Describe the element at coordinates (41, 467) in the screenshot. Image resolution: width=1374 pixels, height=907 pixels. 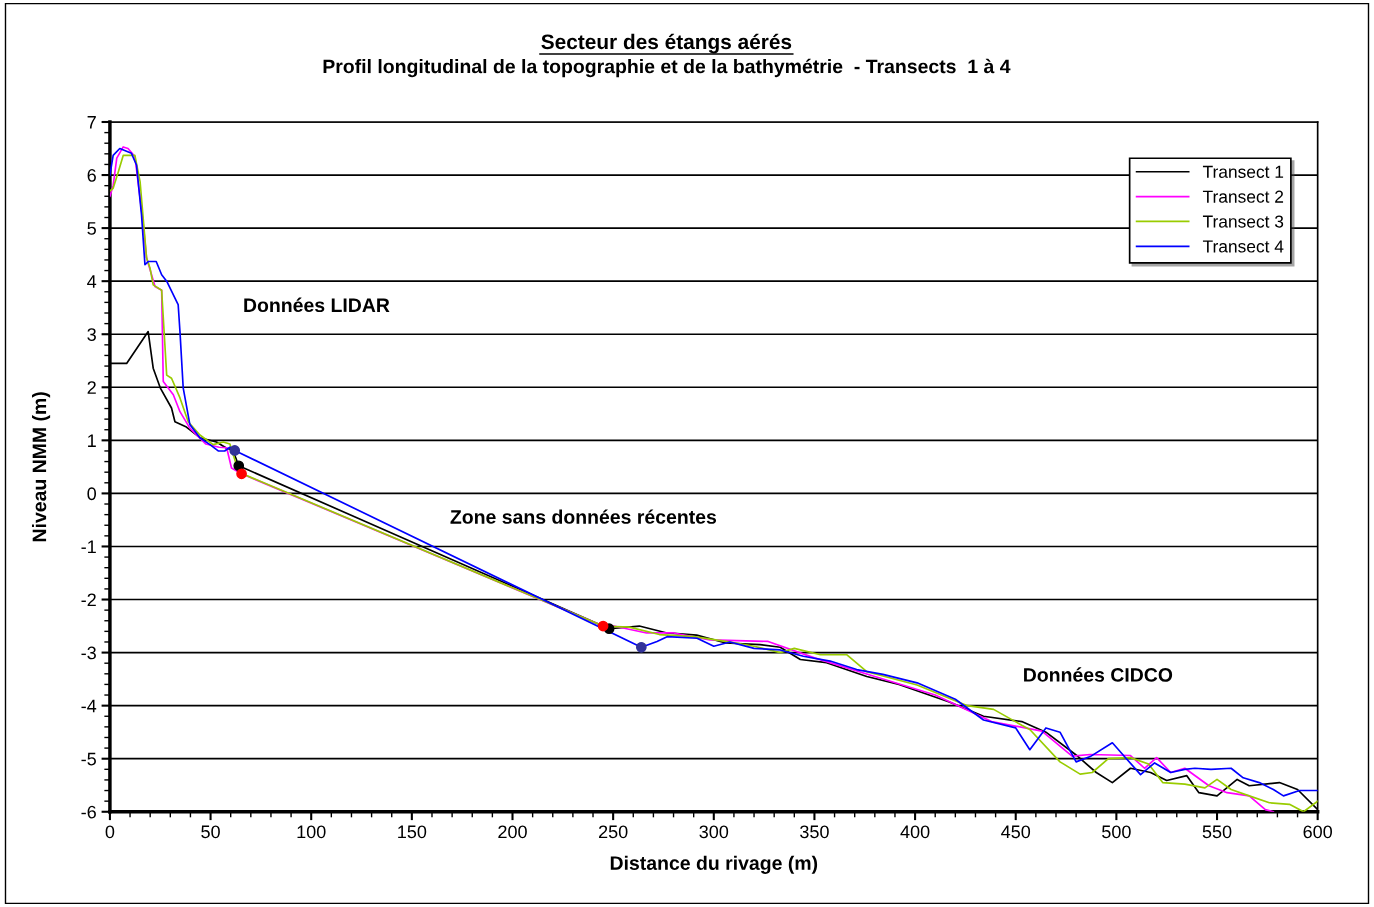
I see `y-axis-title: Niveau NMM (m)` at that location.